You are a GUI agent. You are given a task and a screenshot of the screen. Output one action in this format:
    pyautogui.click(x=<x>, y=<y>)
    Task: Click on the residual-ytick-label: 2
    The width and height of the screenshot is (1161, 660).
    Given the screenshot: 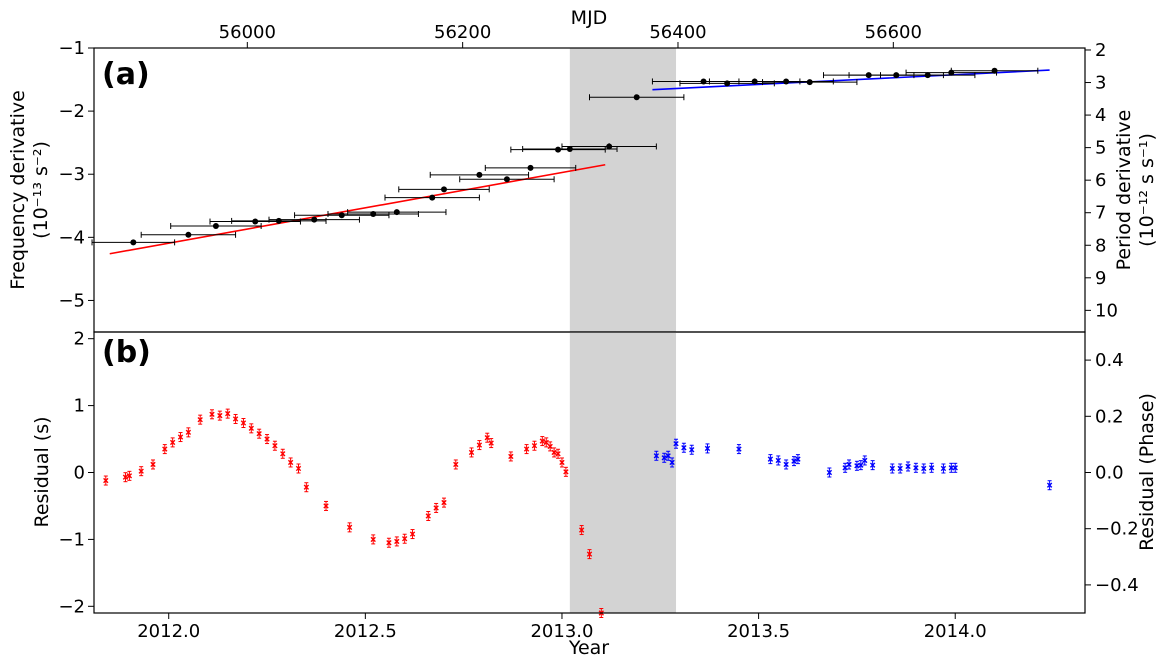 What is the action you would take?
    pyautogui.click(x=79, y=339)
    